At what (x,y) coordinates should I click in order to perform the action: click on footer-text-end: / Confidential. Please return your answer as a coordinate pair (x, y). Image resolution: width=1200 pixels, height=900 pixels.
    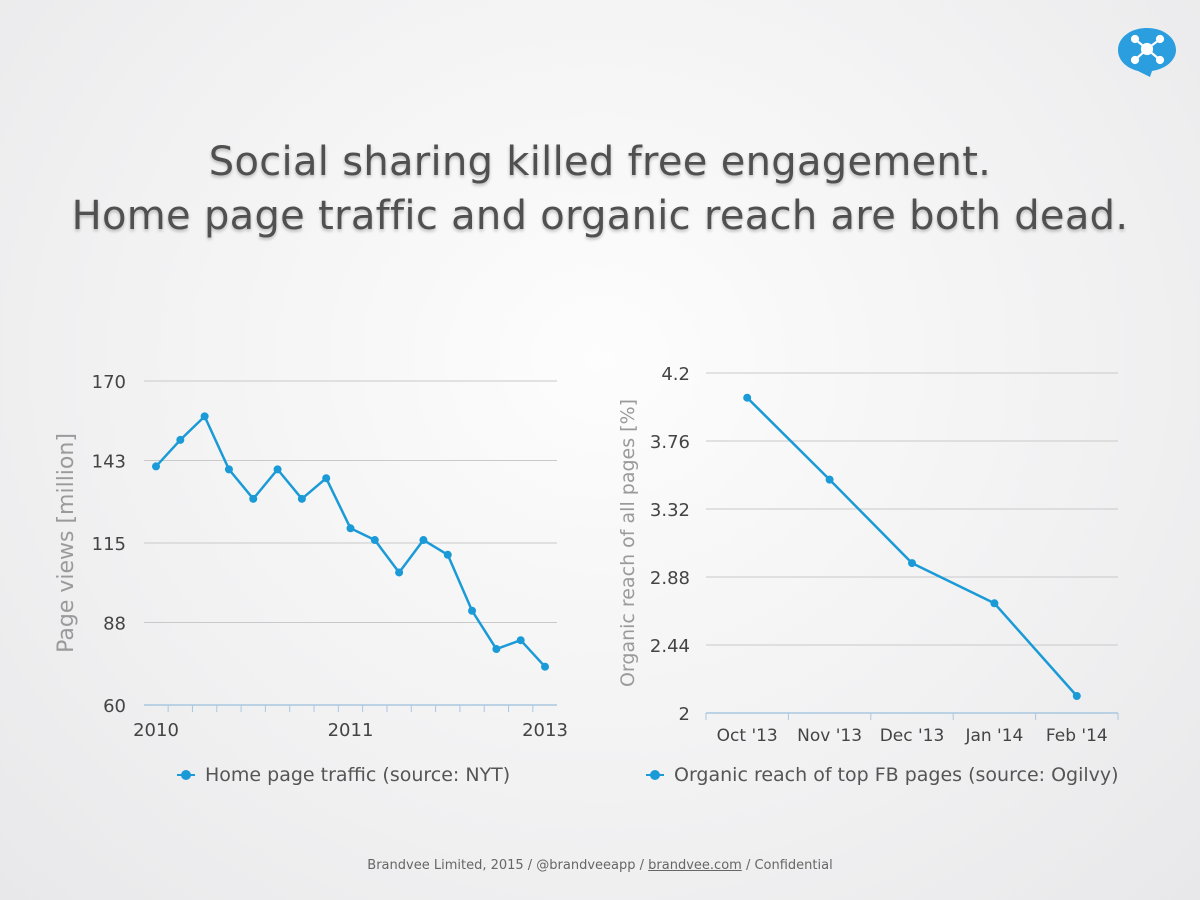
    Looking at the image, I should click on (787, 865).